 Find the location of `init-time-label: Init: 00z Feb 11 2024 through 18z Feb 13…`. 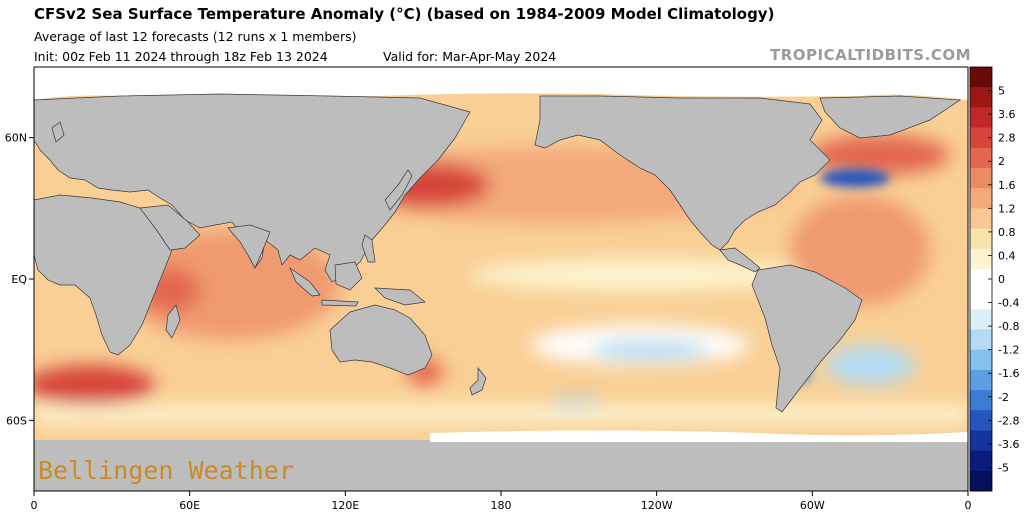

init-time-label: Init: 00z Feb 11 2024 through 18z Feb 13… is located at coordinates (181, 56).